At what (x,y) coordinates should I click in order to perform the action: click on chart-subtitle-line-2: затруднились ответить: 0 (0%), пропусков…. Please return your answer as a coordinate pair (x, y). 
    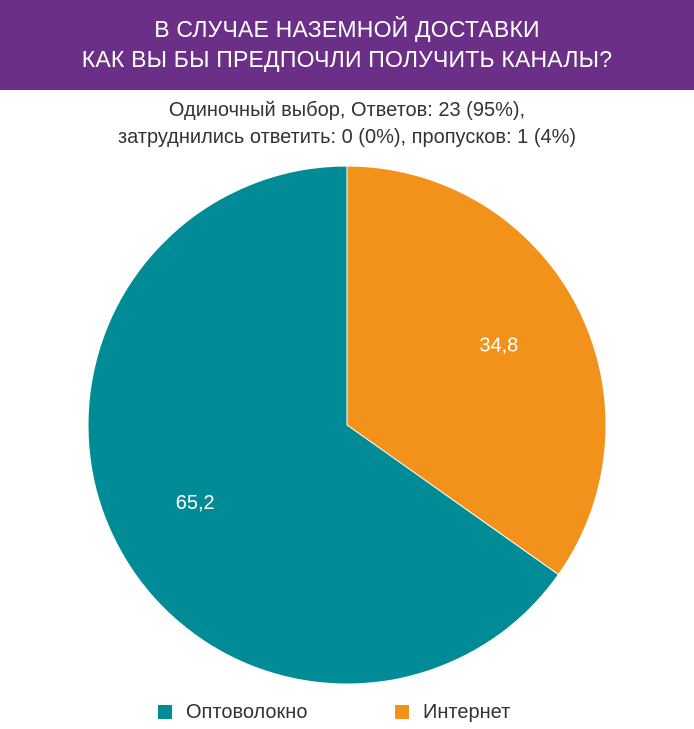
    Looking at the image, I should click on (347, 137).